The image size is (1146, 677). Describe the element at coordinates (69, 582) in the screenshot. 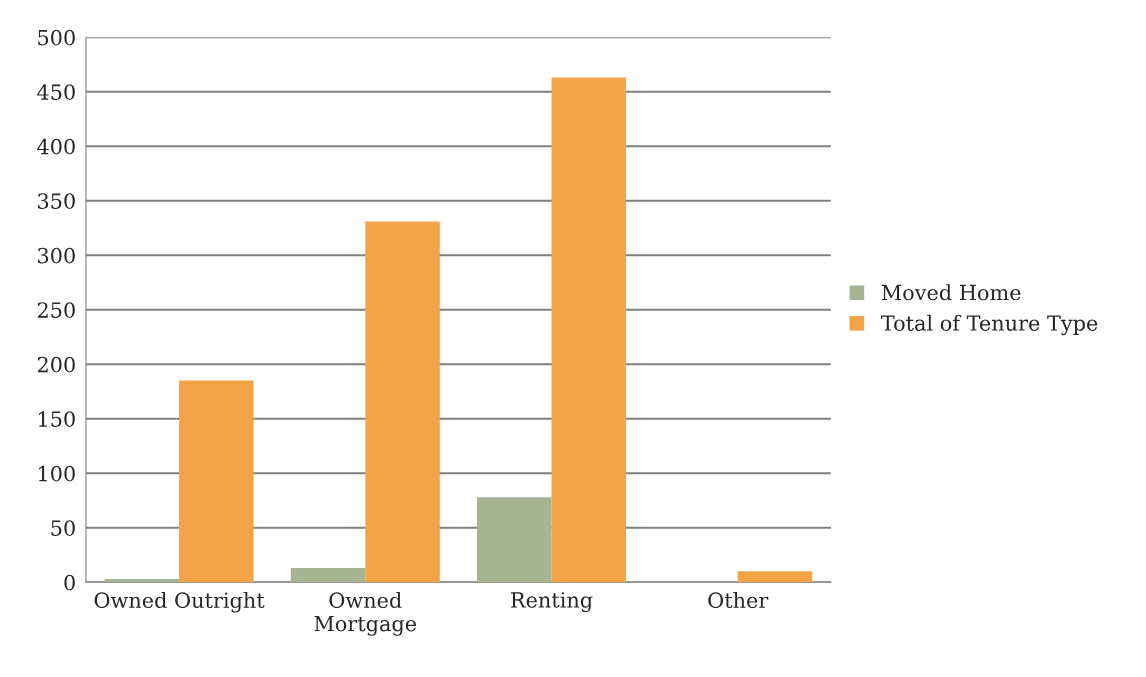

I see `y-tick-label: 0` at that location.